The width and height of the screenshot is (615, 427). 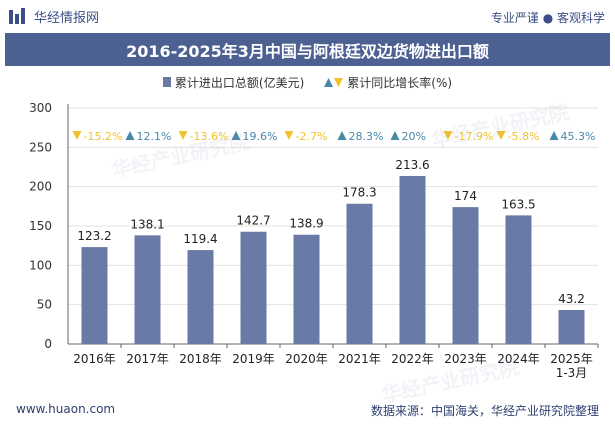 What do you see at coordinates (400, 82) in the screenshot?
I see `legend-growth-label: 累计同比增长率(%)` at bounding box center [400, 82].